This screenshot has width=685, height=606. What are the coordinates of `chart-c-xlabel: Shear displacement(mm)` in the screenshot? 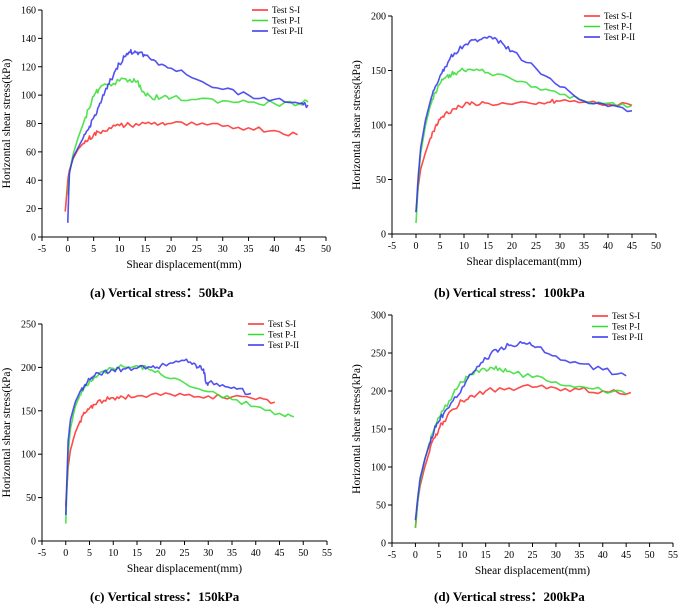 It's located at (184, 569).